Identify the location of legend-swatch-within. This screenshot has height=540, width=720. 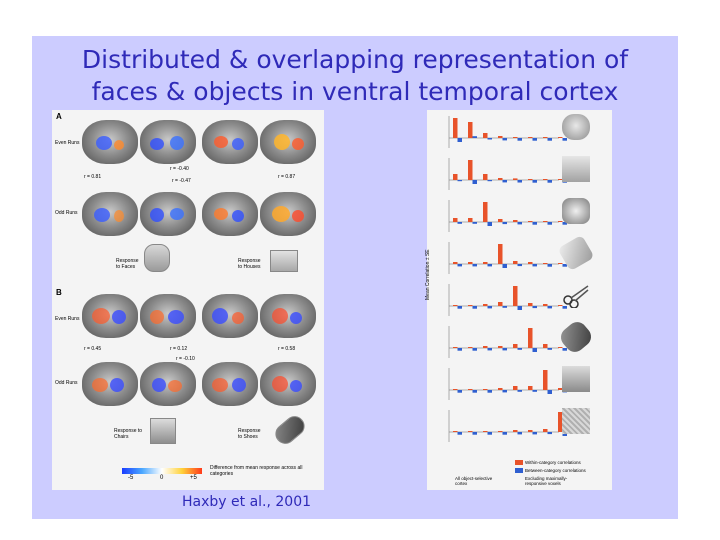
(519, 462).